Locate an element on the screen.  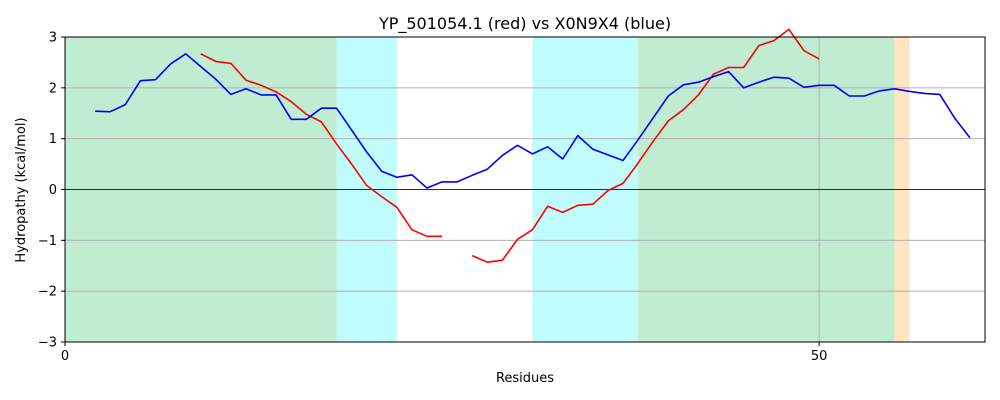
y-tick-label: −1 is located at coordinates (47, 241).